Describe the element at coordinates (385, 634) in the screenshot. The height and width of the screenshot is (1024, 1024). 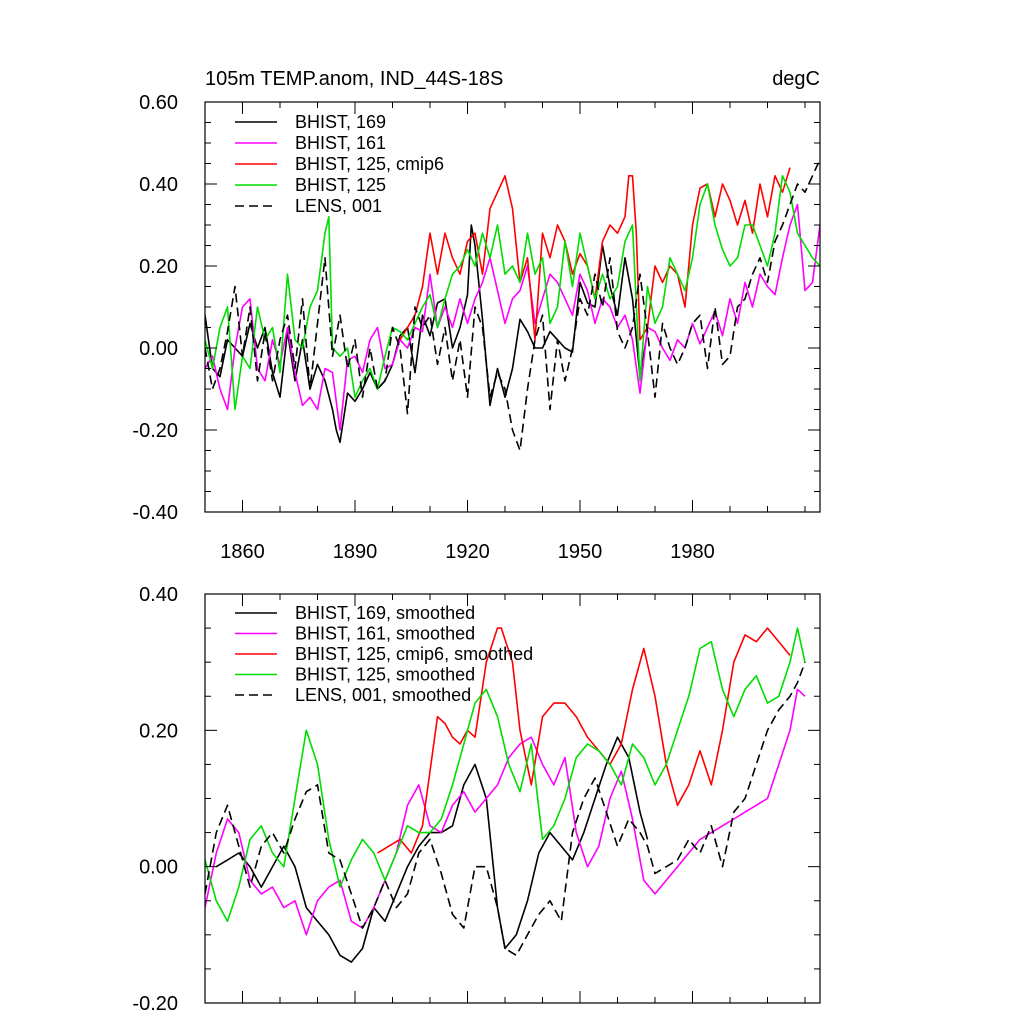
I see `legend-label: BHIST, 161, smoothed` at that location.